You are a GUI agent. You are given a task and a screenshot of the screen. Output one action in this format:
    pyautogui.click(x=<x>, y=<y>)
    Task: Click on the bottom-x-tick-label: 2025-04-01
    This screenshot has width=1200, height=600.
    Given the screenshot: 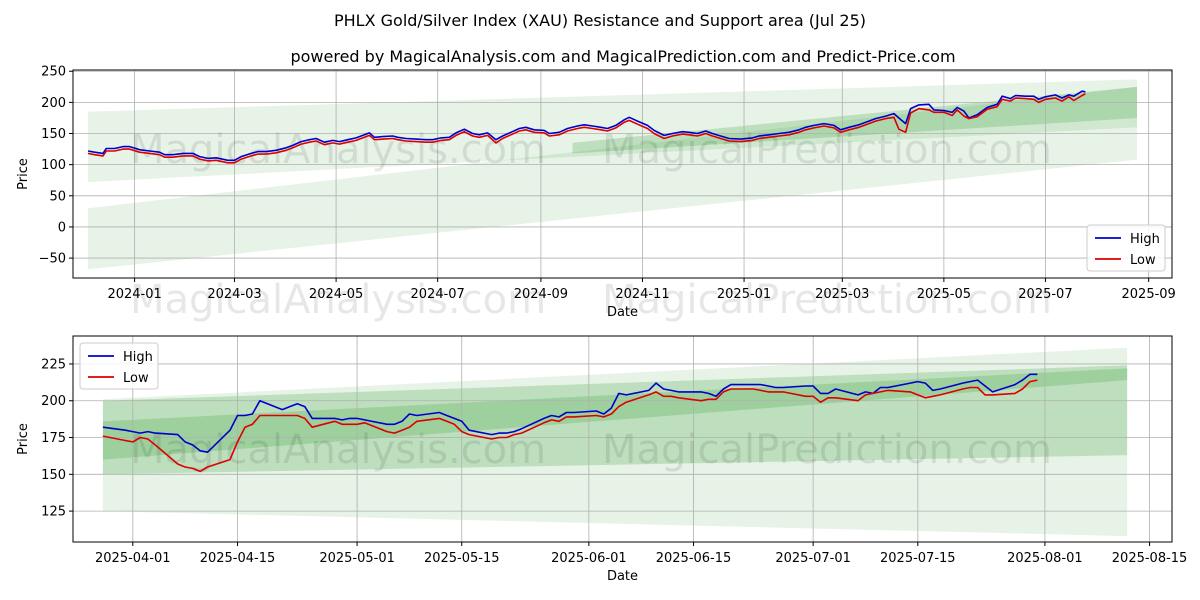 What is the action you would take?
    pyautogui.click(x=133, y=558)
    